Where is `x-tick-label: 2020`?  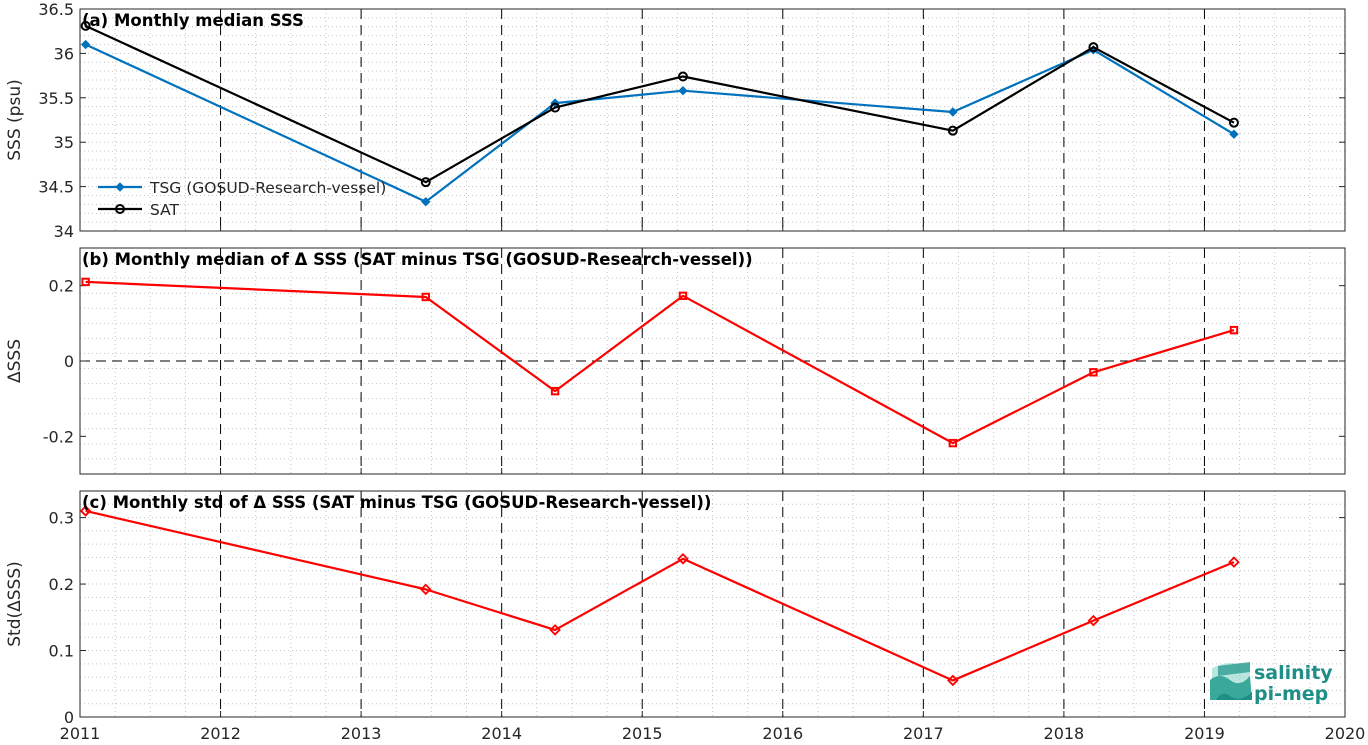 x-tick-label: 2020 is located at coordinates (1345, 733).